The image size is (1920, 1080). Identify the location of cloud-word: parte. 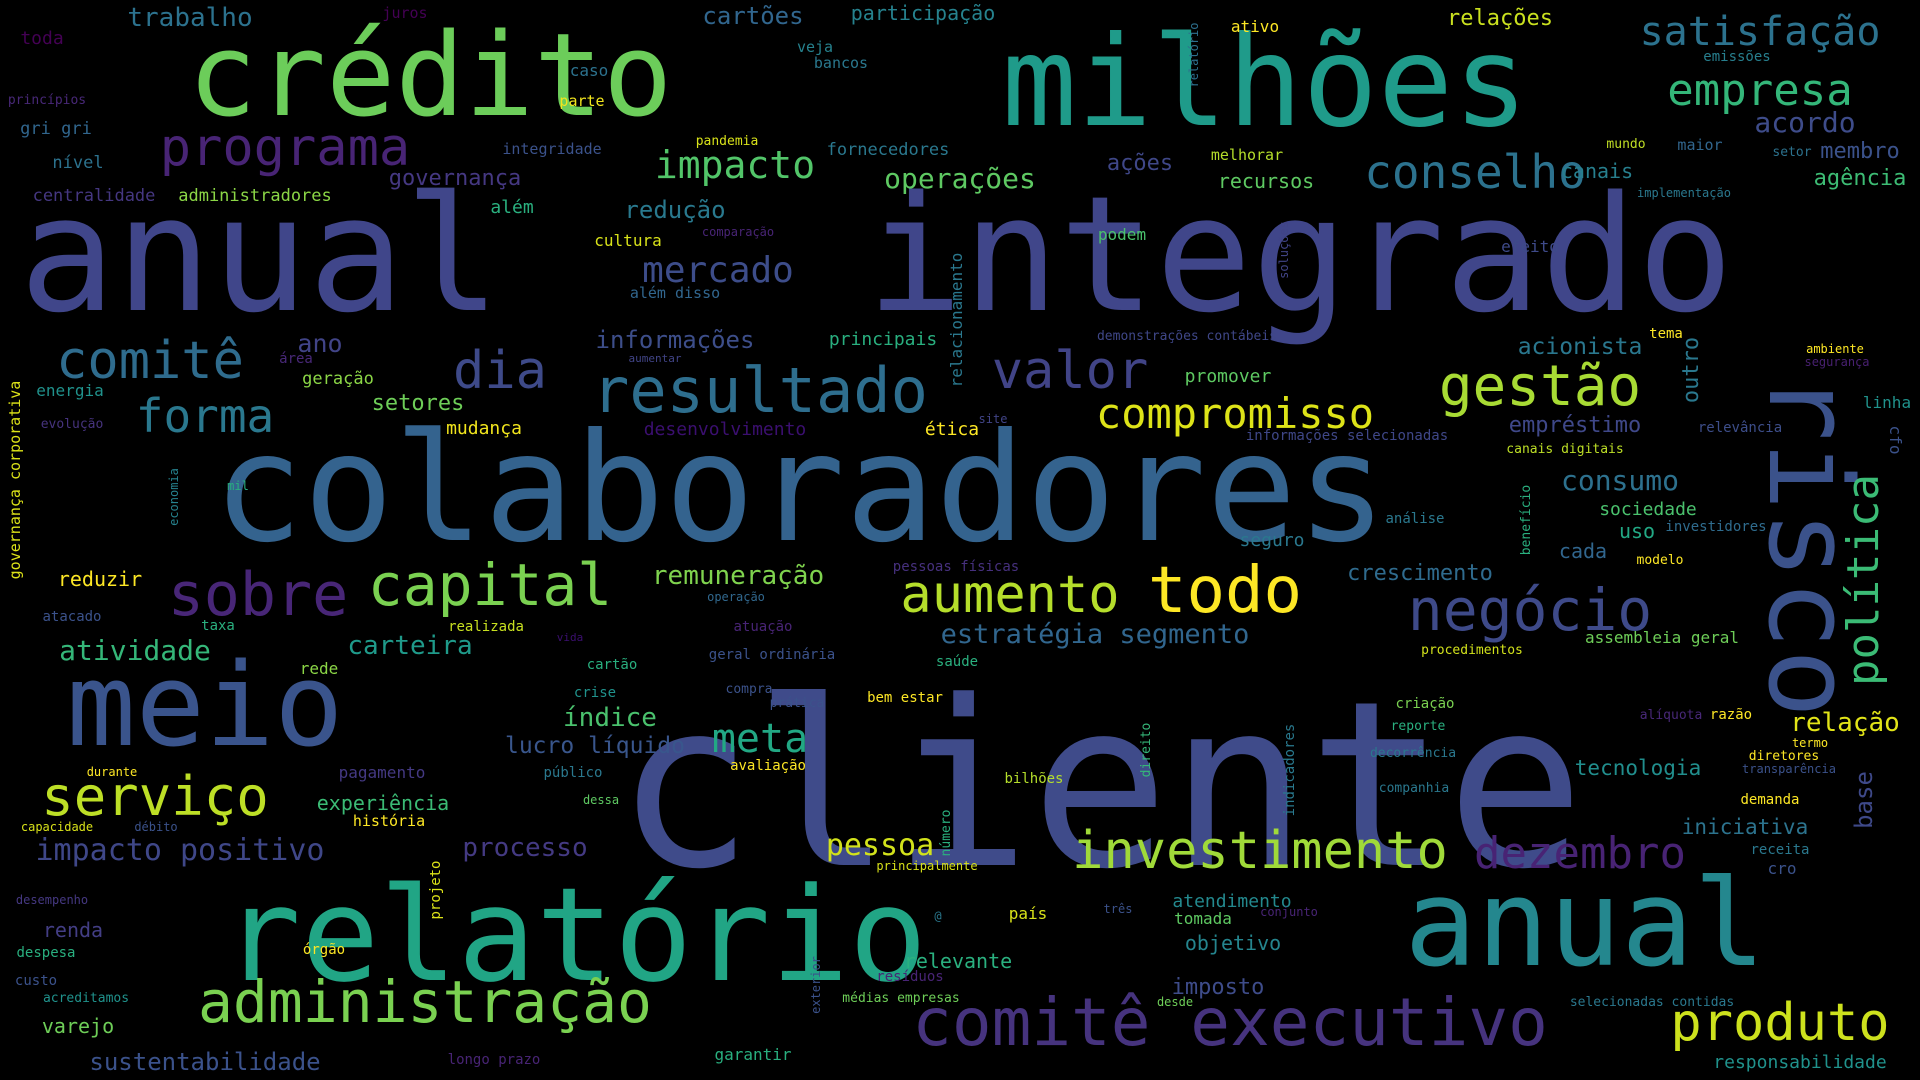
(581, 101).